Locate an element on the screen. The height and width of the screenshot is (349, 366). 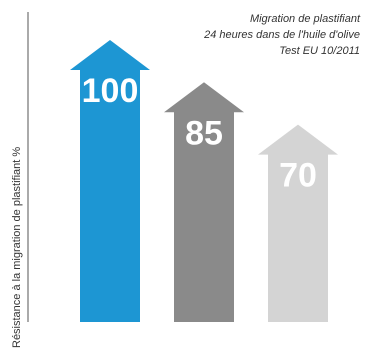
data-label-2: 85 is located at coordinates (204, 133).